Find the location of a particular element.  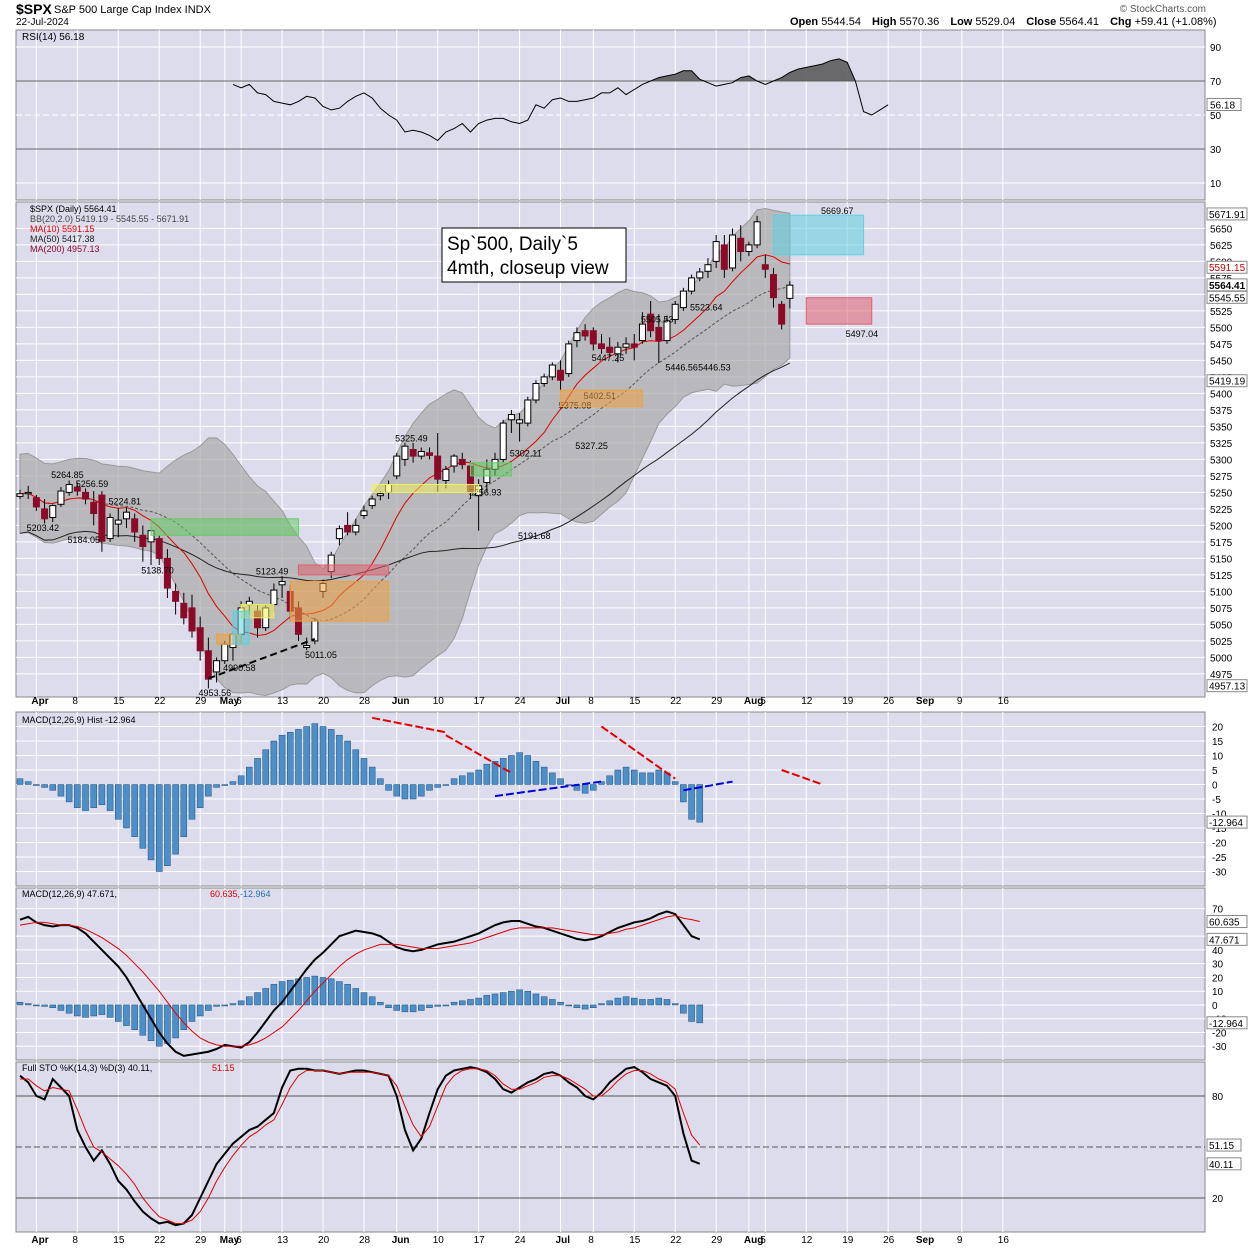

x-axis-label: 10 is located at coordinates (439, 701).